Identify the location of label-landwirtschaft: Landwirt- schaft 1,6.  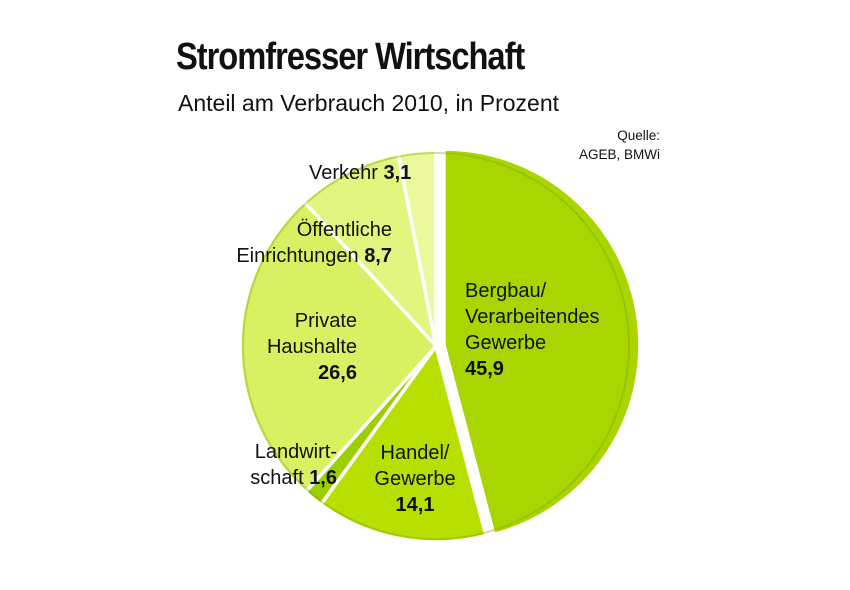
(276, 465).